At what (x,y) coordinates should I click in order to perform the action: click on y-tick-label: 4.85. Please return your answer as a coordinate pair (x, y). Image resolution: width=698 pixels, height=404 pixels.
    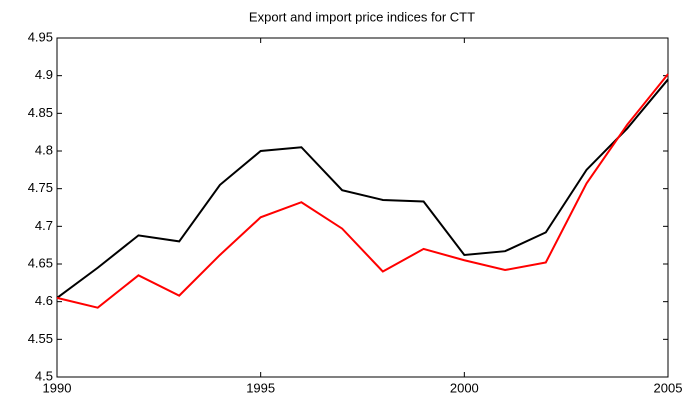
    Looking at the image, I should click on (40, 112).